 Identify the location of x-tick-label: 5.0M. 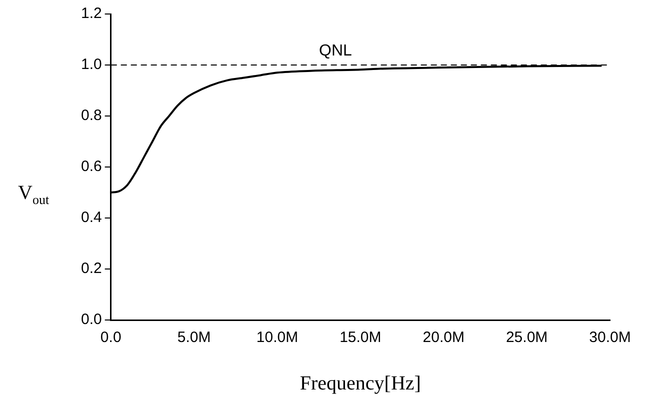
(194, 337).